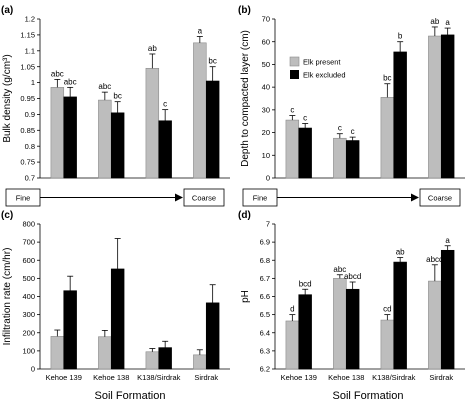  Describe the element at coordinates (317, 68) in the screenshot. I see `chart-legend: Elk present Elk excluded` at that location.